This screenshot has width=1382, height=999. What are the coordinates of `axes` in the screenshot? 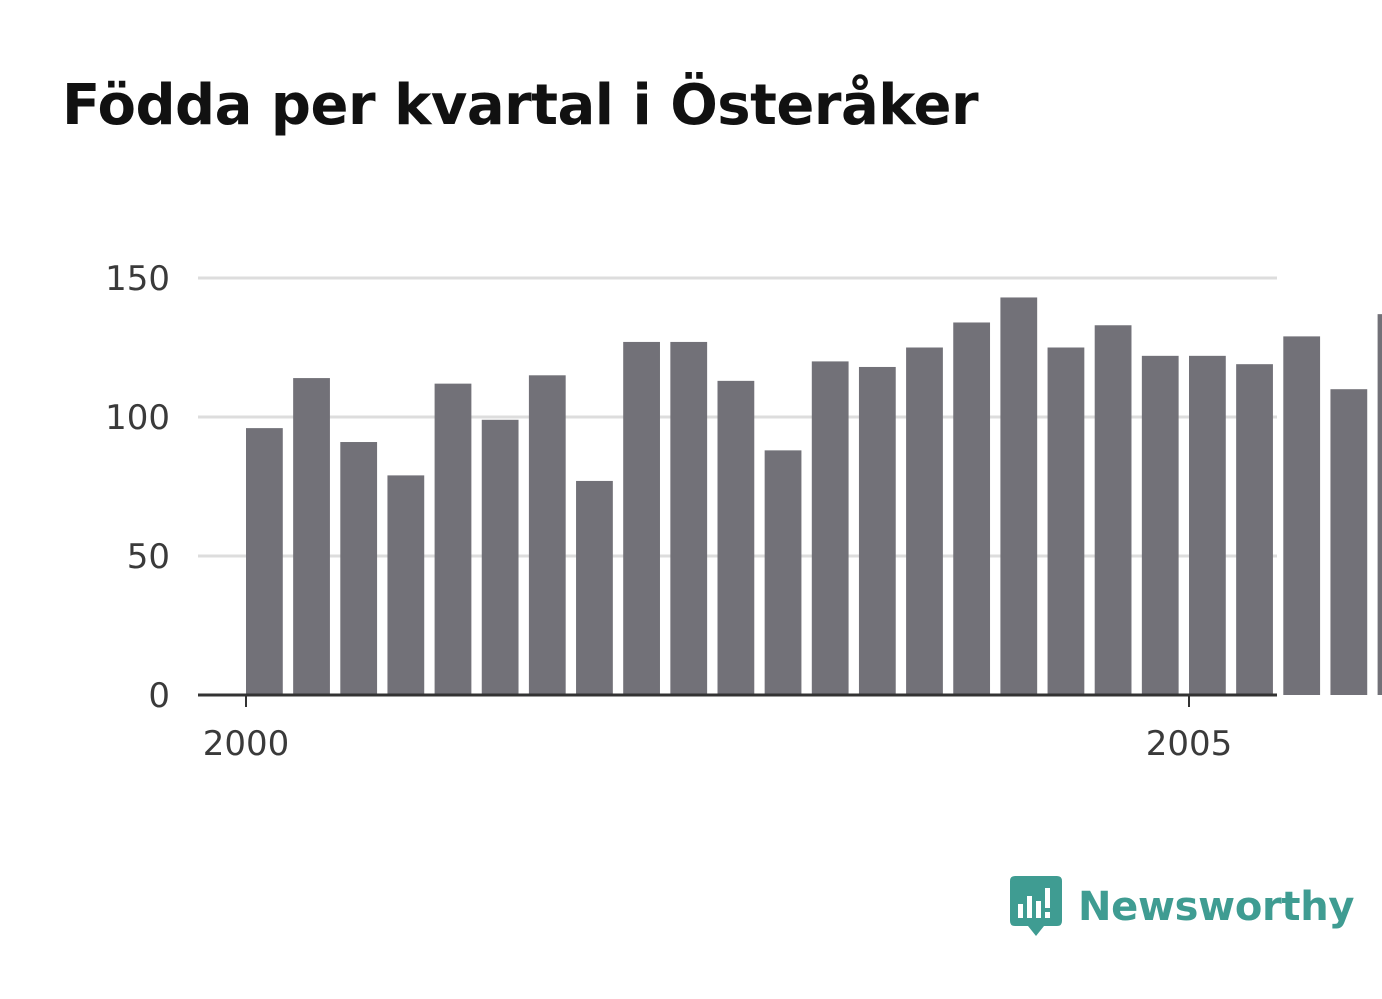 It's located at (737, 700).